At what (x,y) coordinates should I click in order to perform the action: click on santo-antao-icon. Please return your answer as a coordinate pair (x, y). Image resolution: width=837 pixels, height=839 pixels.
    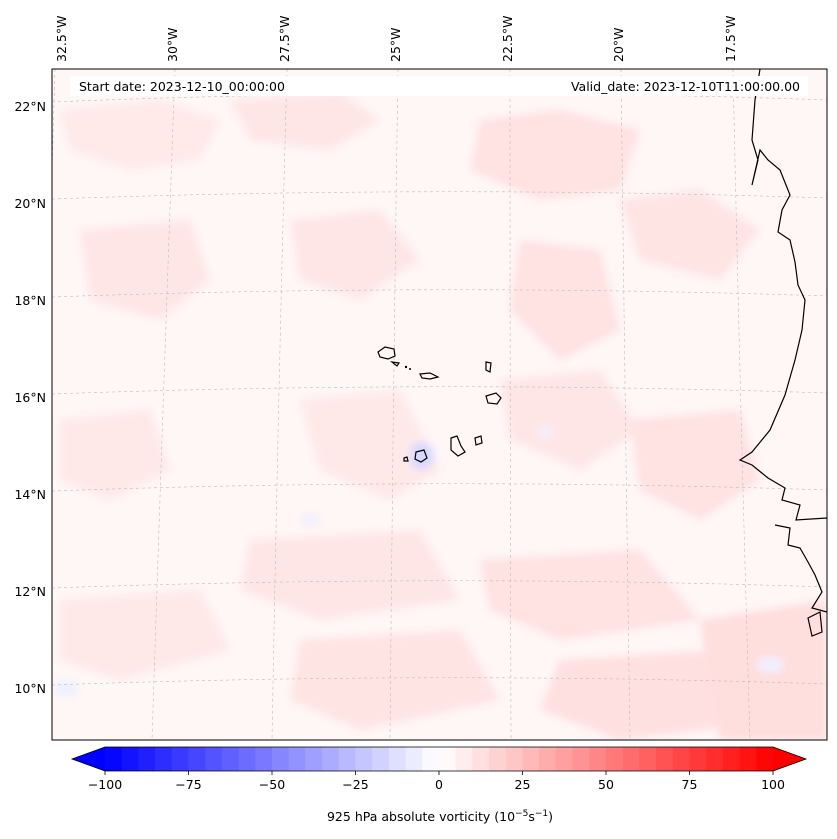
    Looking at the image, I should click on (386, 353).